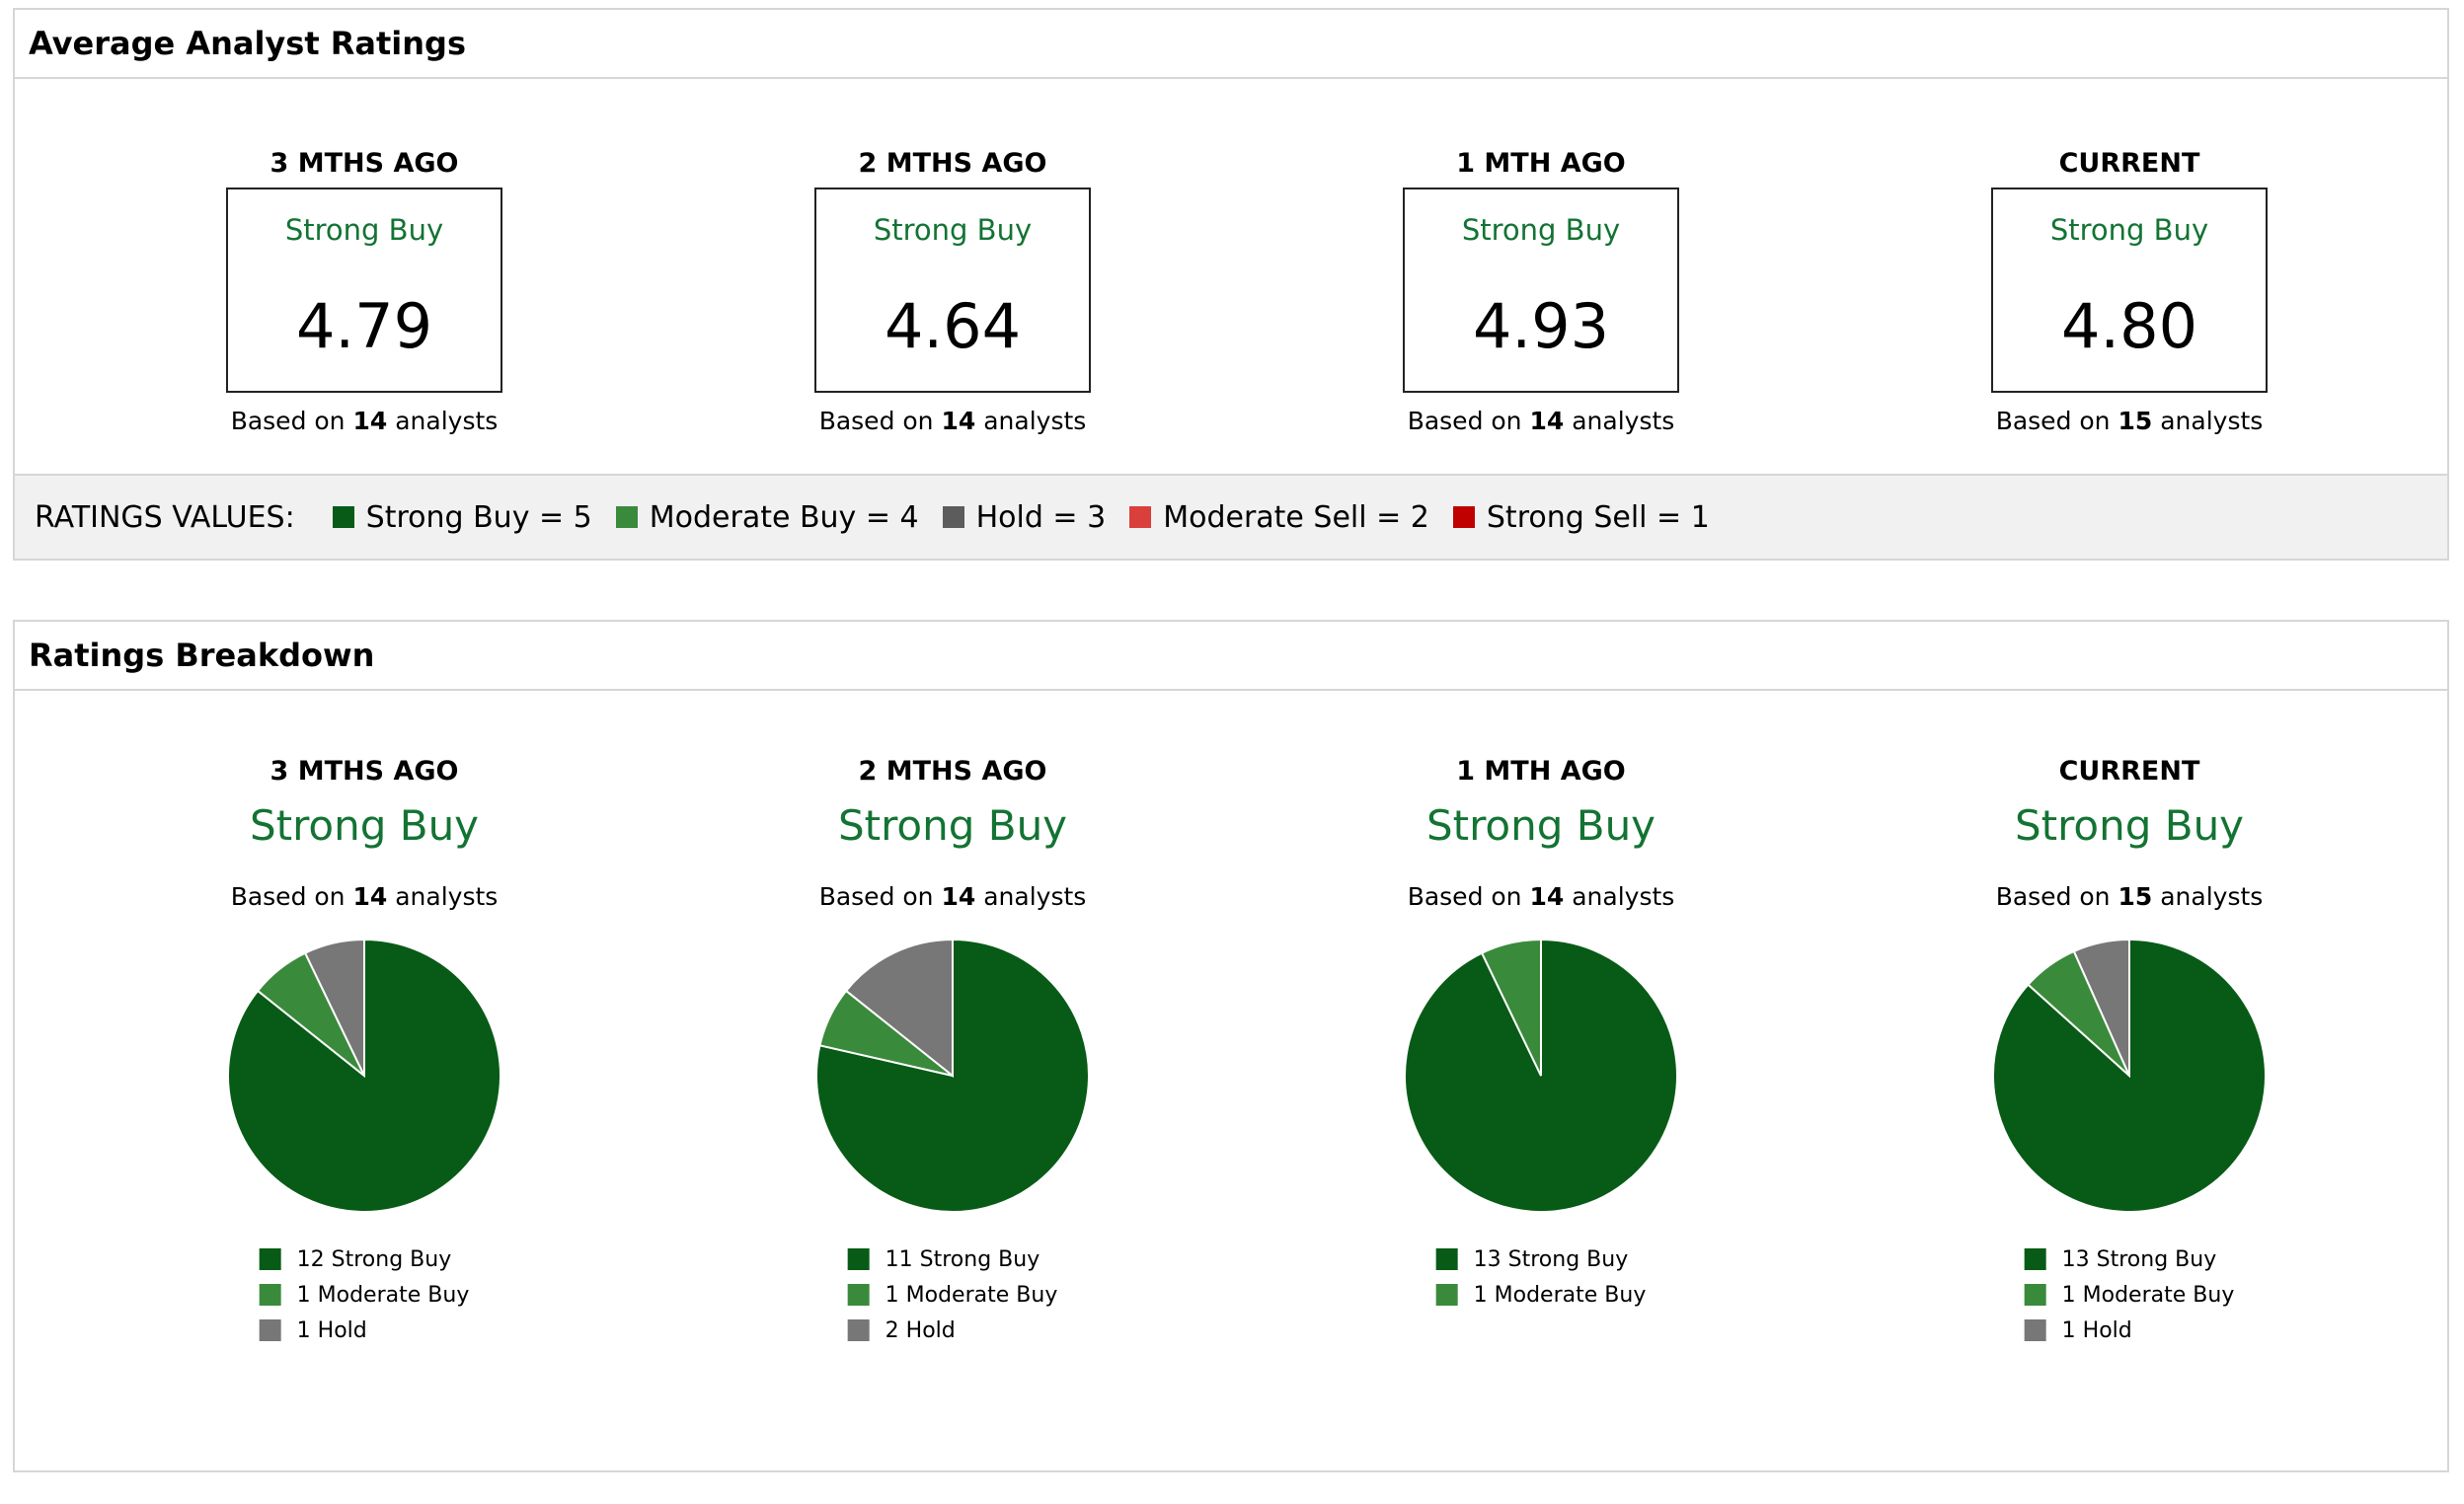 This screenshot has height=1504, width=2464. What do you see at coordinates (953, 326) in the screenshot?
I see `rating-value: 4.64` at bounding box center [953, 326].